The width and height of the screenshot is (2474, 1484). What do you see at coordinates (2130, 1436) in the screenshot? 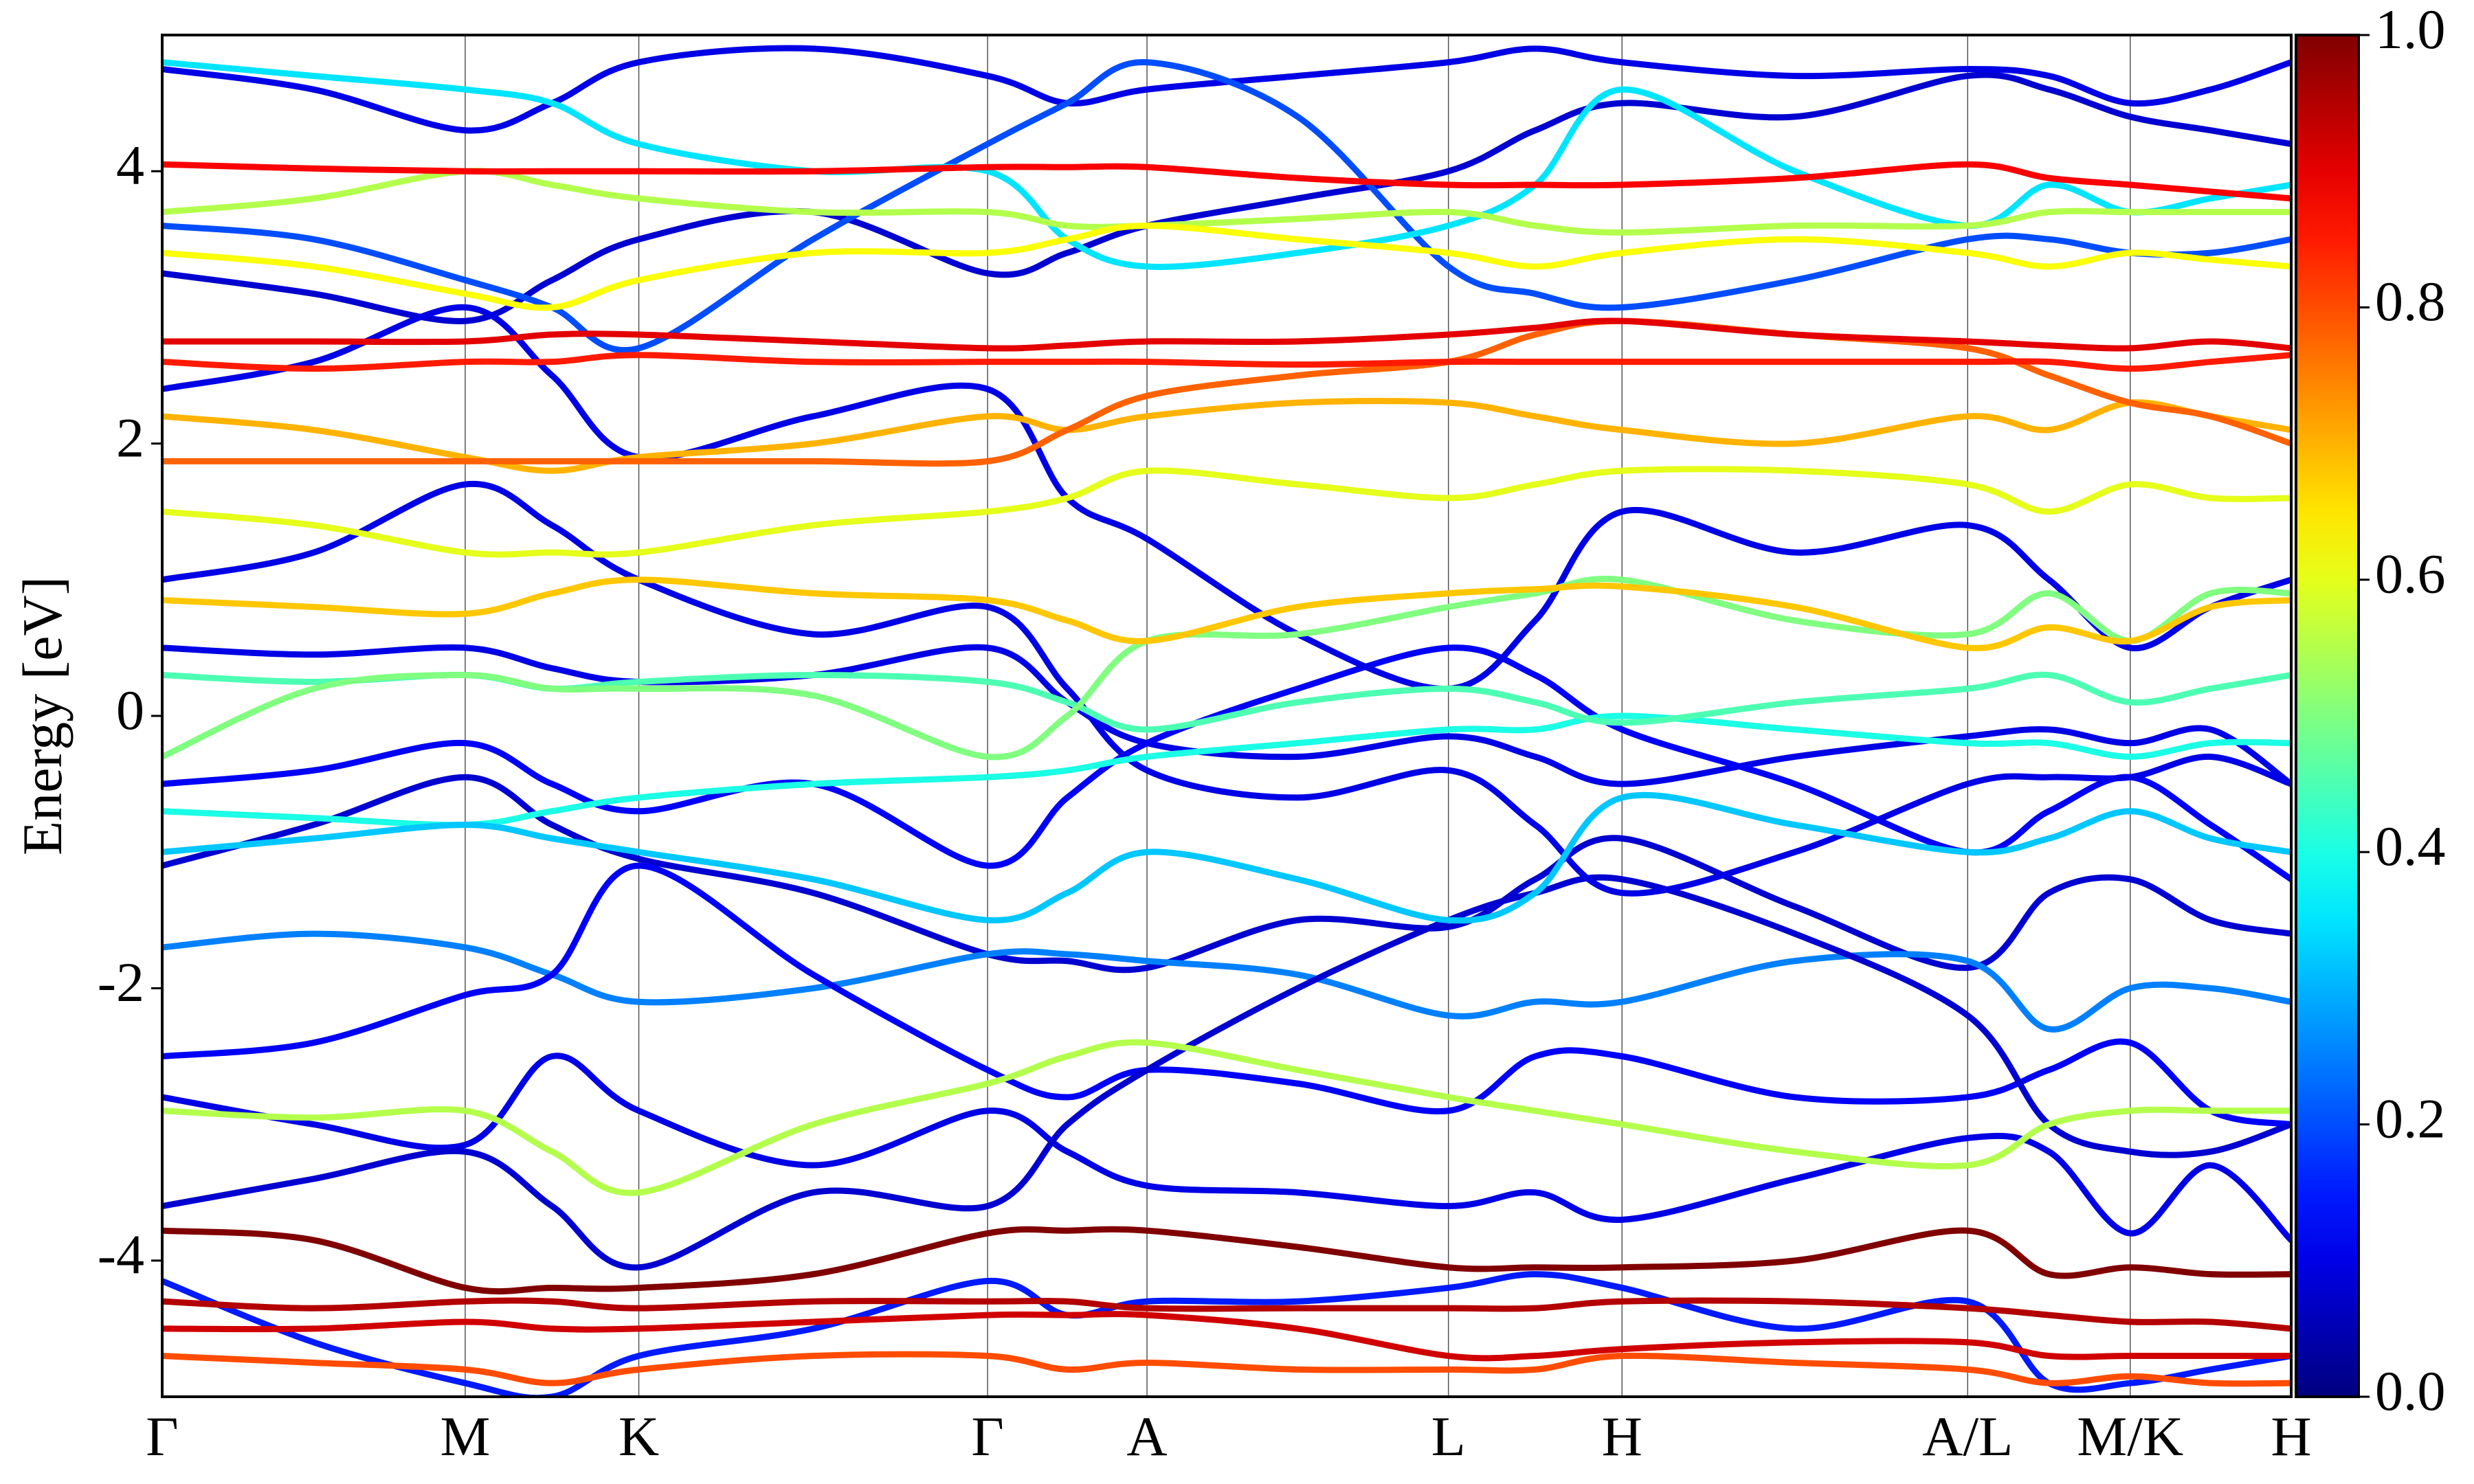
I see `x-tick-label: M/K` at bounding box center [2130, 1436].